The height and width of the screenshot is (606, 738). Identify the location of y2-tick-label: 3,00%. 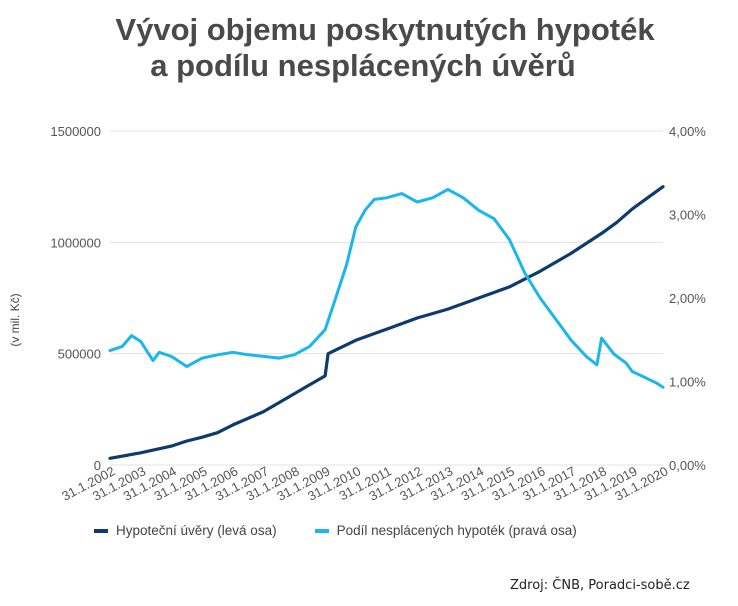
(687, 215).